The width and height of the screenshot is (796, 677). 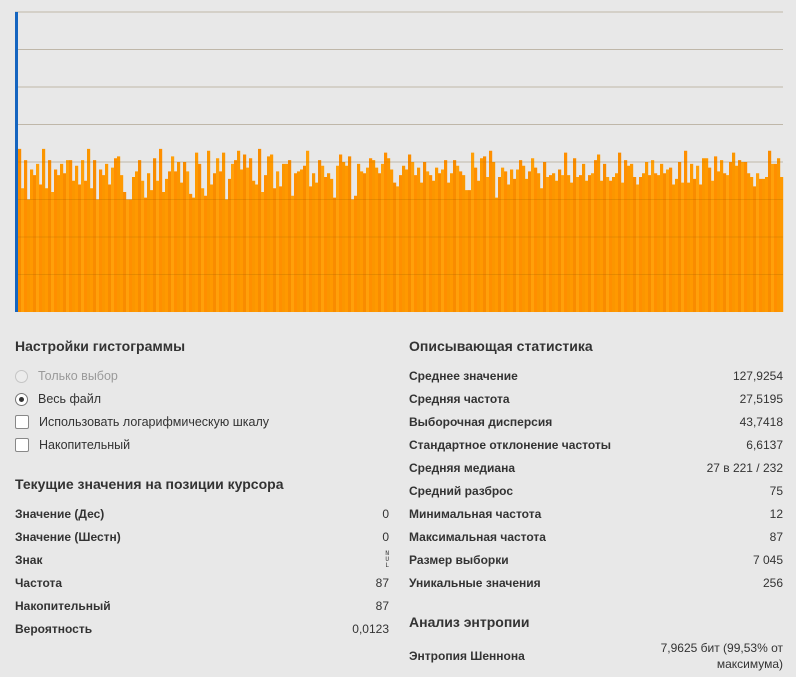 I want to click on cursor-values-title: Текущие значения на позиции курсора, so click(x=149, y=484).